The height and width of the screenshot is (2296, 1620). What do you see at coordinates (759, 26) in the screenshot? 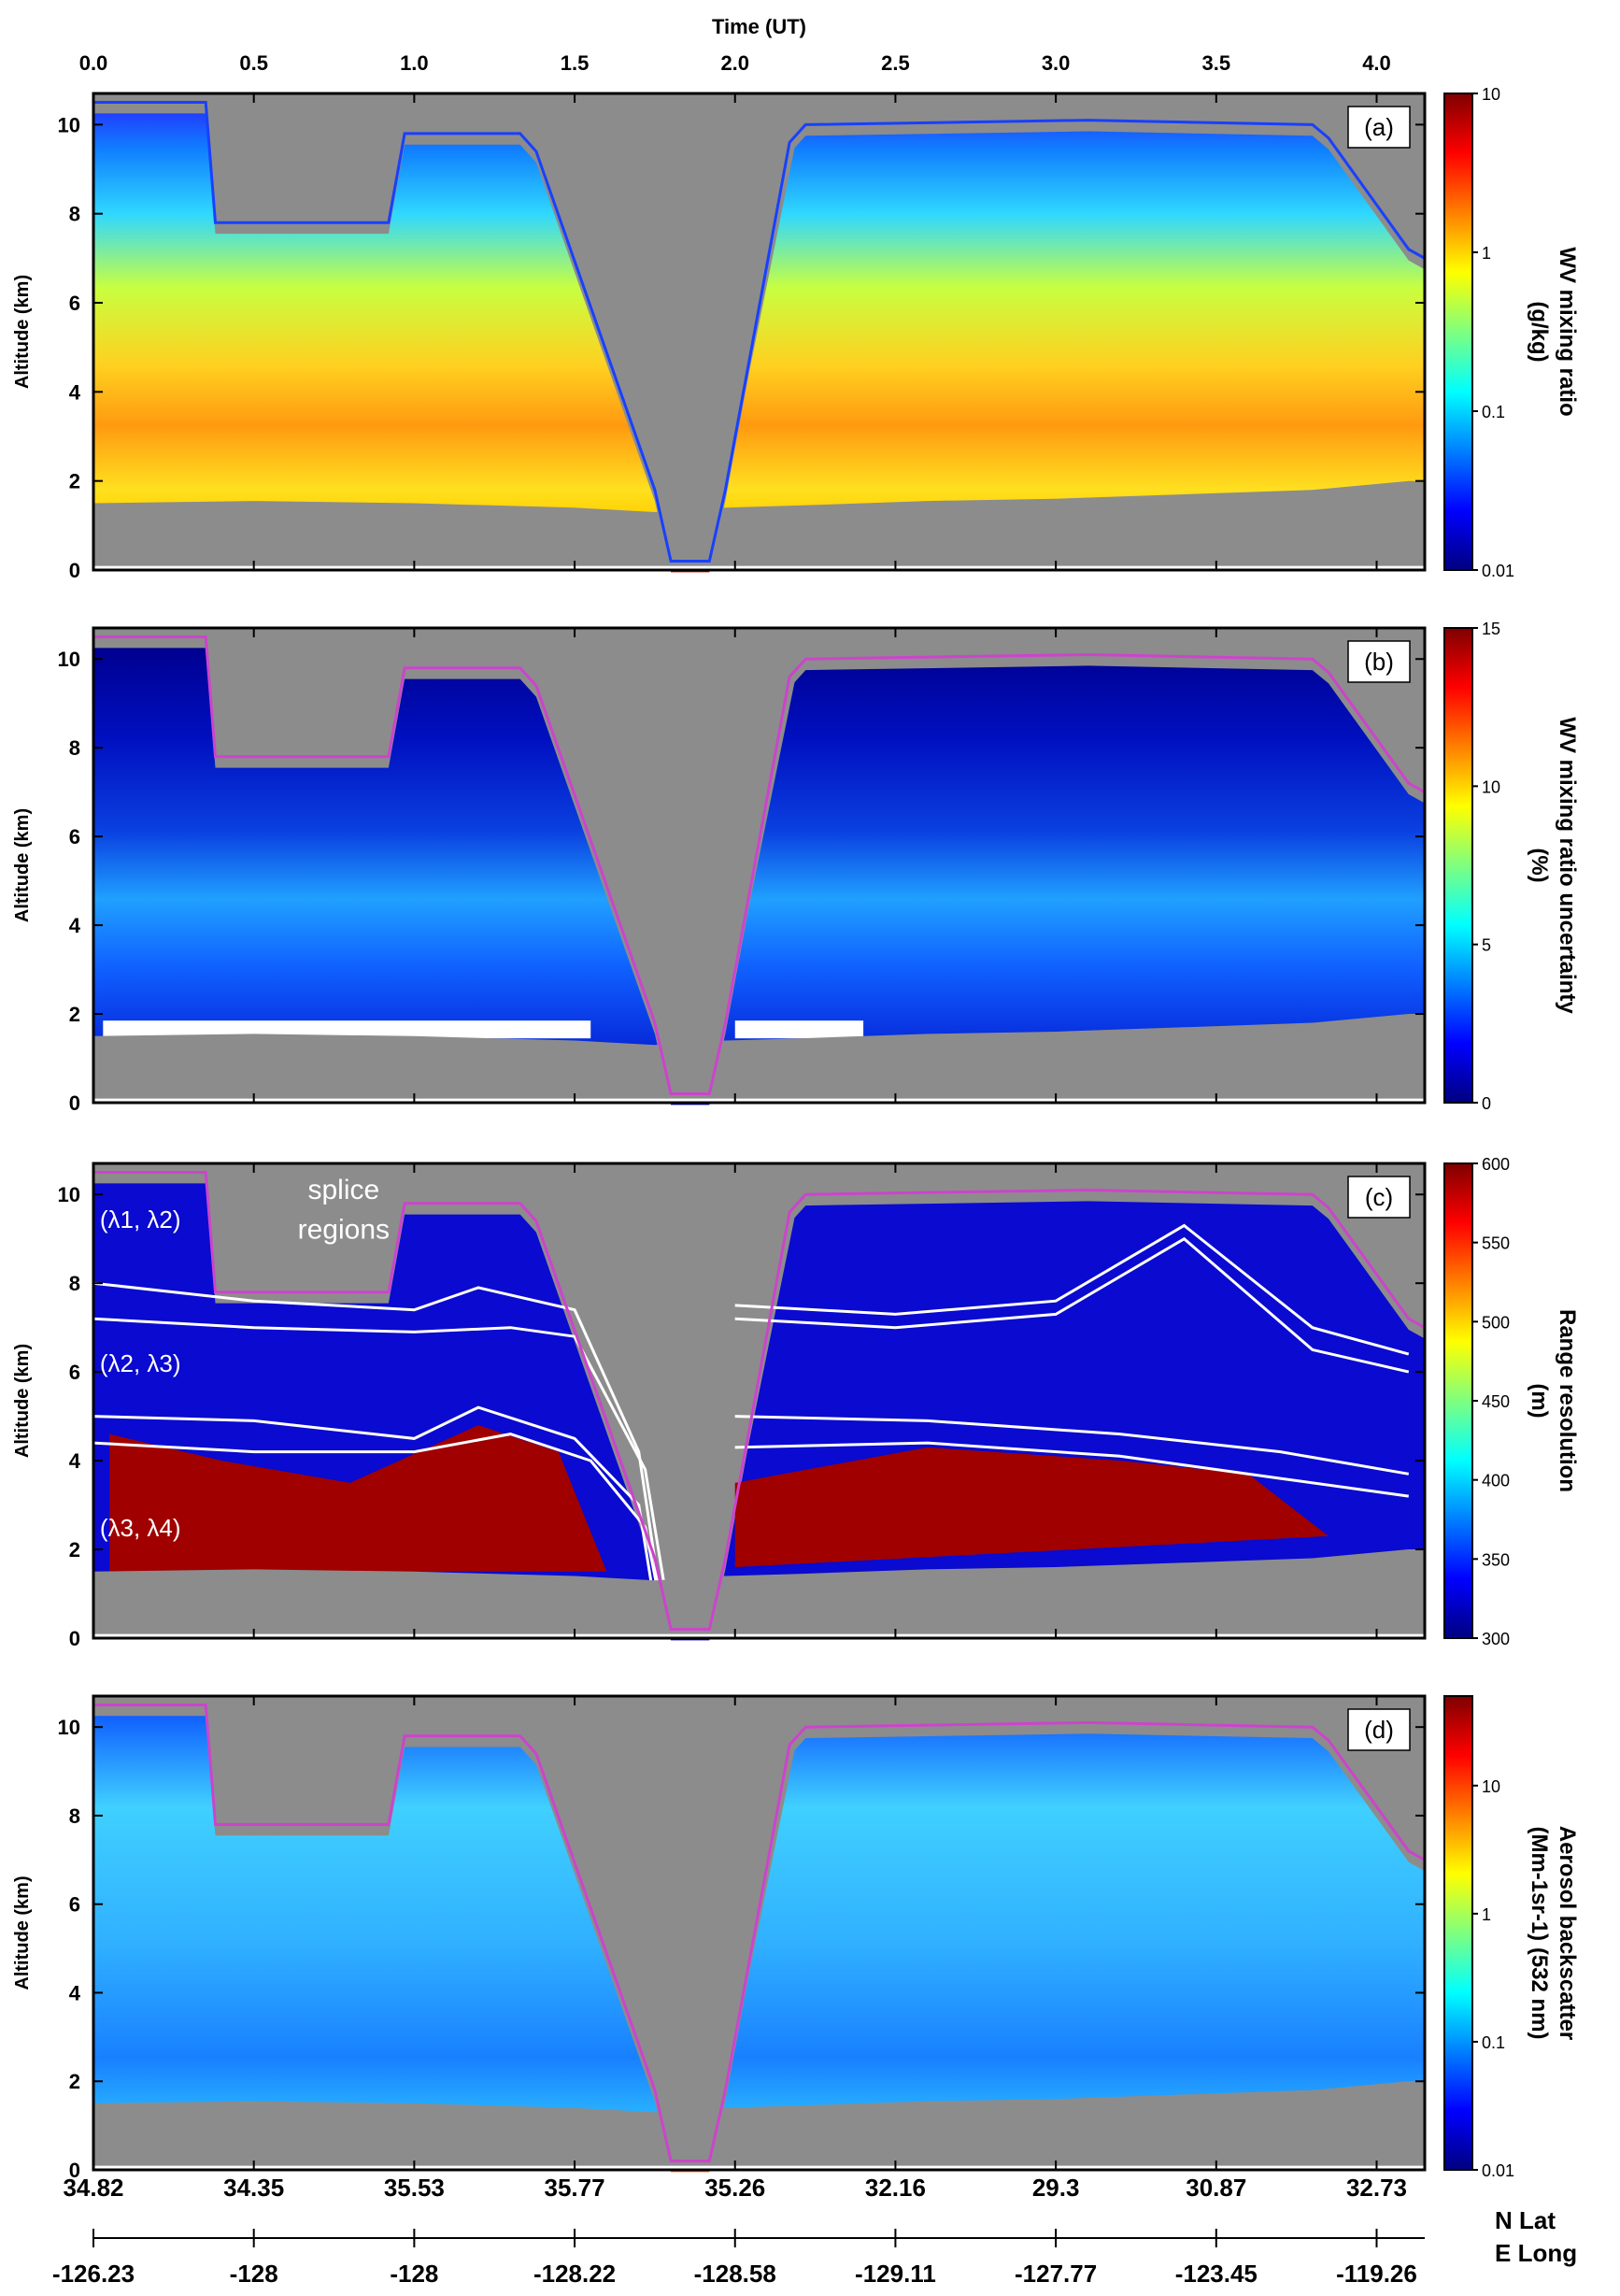
I see `time-axis-label: Time (UT)` at bounding box center [759, 26].